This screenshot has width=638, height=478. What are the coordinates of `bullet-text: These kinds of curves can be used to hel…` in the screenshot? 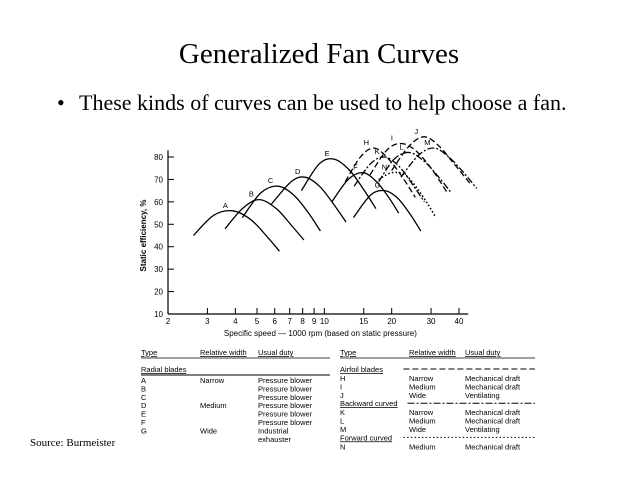 It's located at (323, 102).